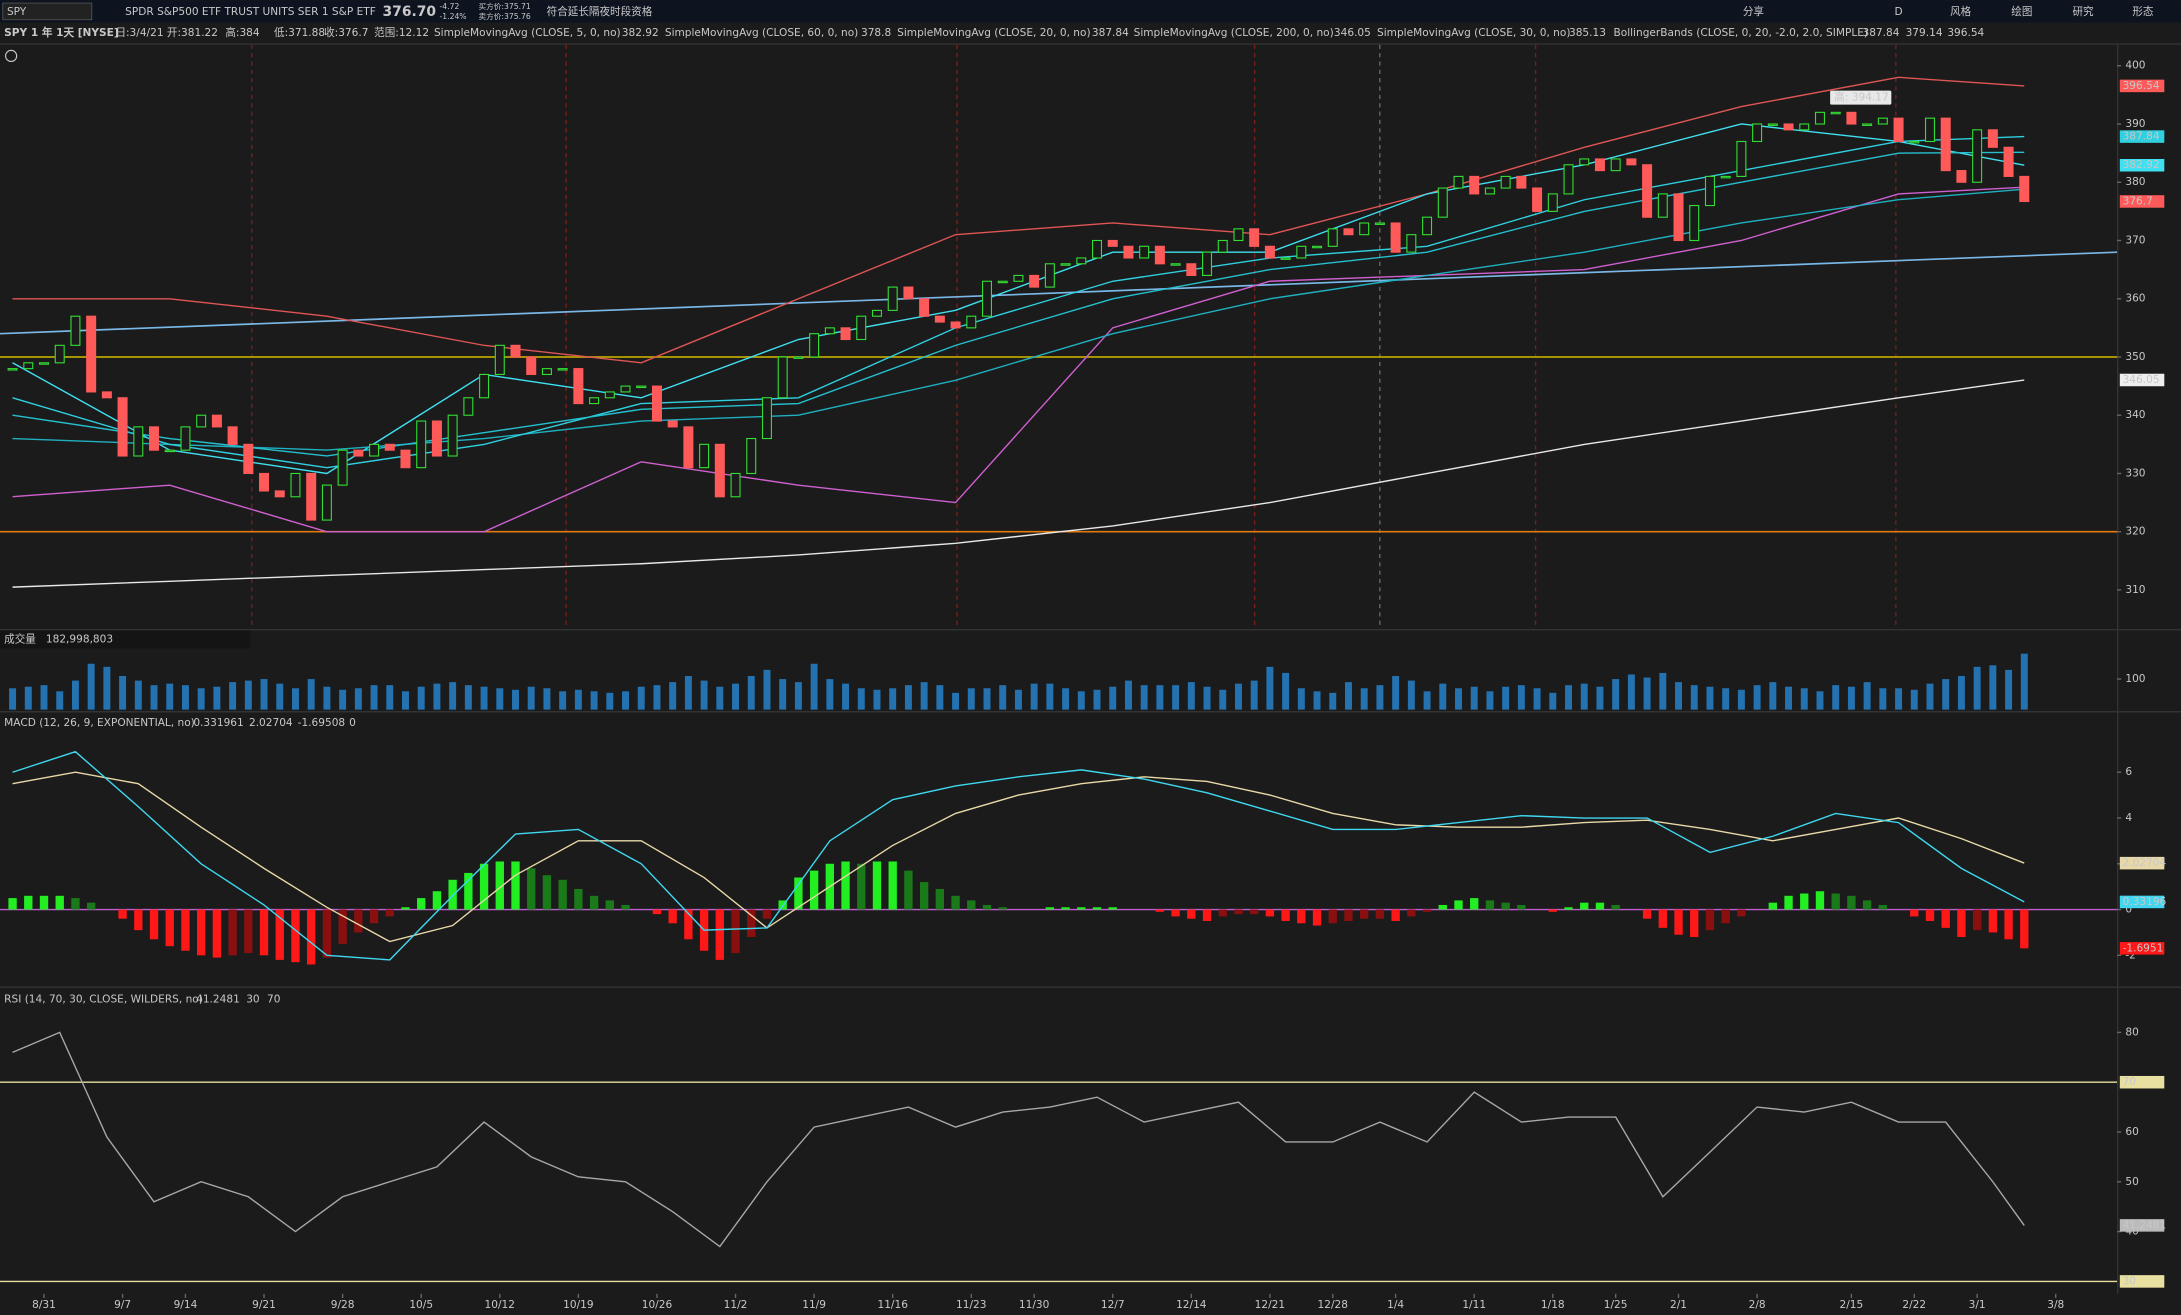  What do you see at coordinates (1977, 1305) in the screenshot?
I see `x-tick-label: 3/1` at bounding box center [1977, 1305].